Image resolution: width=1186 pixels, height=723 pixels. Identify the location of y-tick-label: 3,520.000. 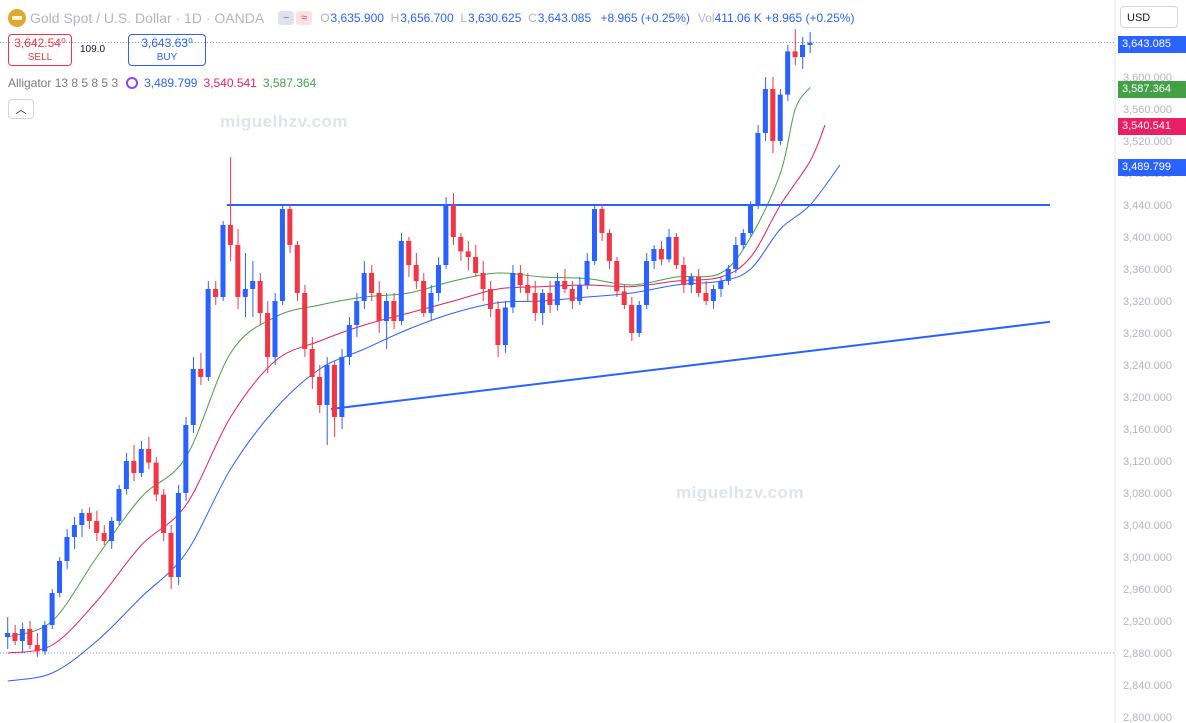
(1147, 142).